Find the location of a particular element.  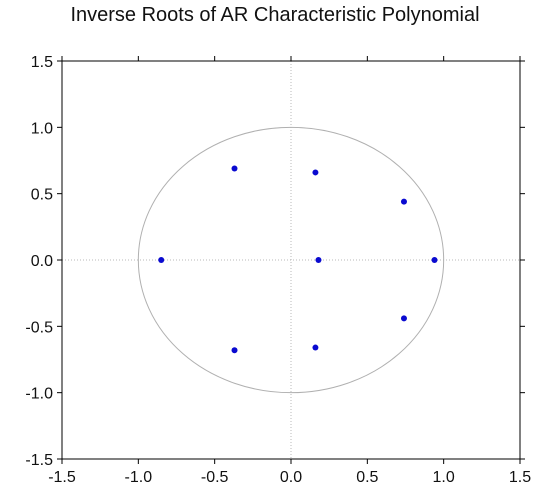

y-tick-label: -1.0 is located at coordinates (39, 394).